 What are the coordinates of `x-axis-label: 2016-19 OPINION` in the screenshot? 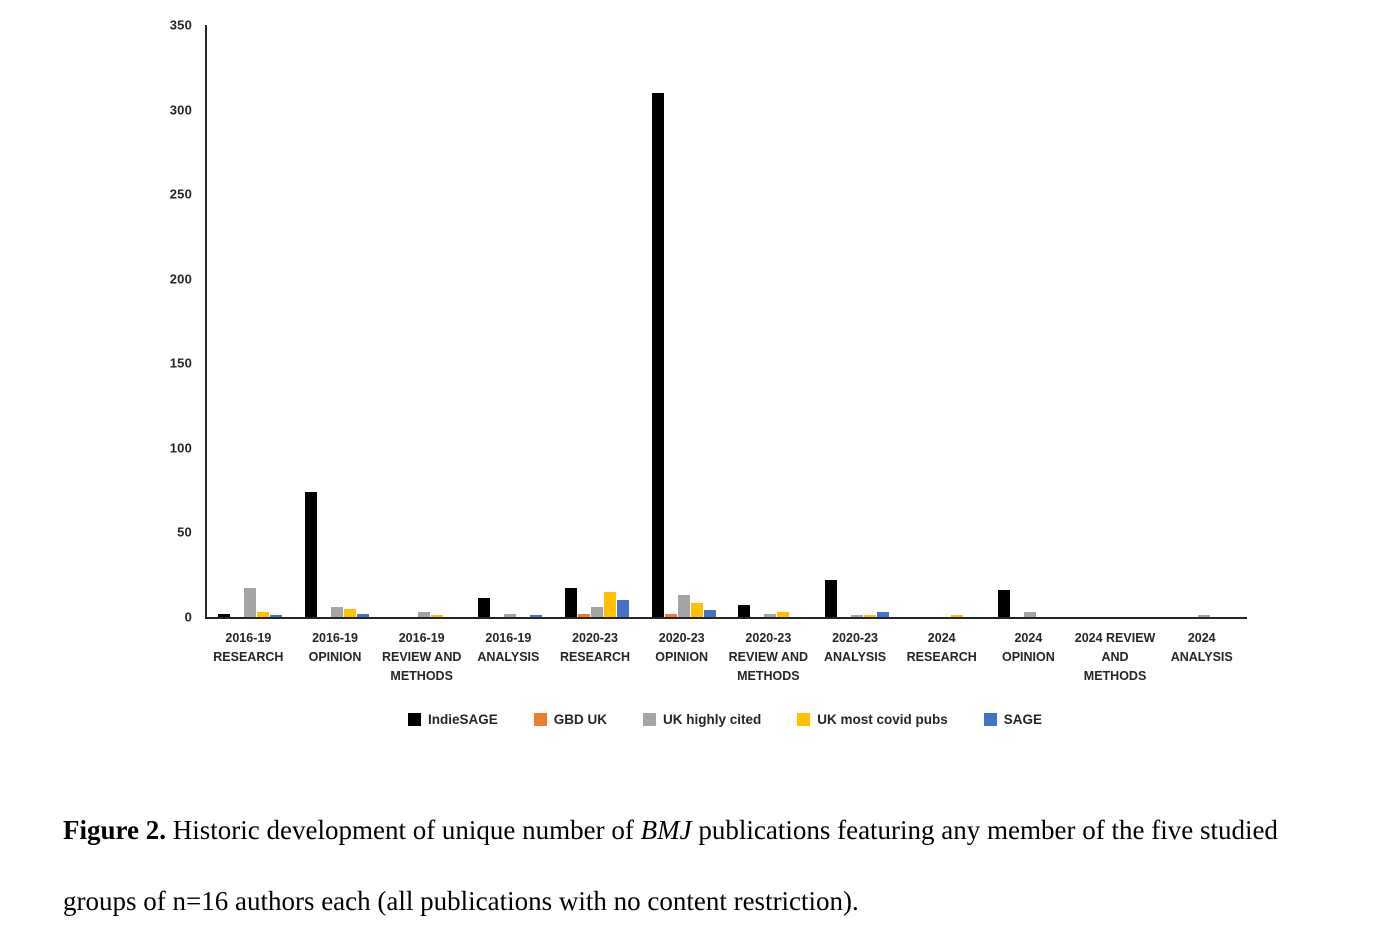 It's located at (335, 647).